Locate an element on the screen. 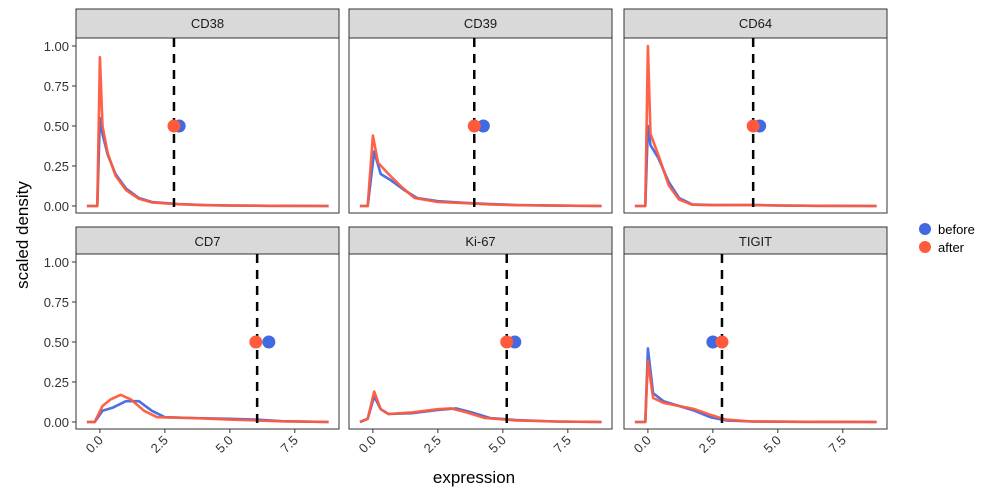 The height and width of the screenshot is (502, 1000). facet-strip-label: CD38 is located at coordinates (207, 23).